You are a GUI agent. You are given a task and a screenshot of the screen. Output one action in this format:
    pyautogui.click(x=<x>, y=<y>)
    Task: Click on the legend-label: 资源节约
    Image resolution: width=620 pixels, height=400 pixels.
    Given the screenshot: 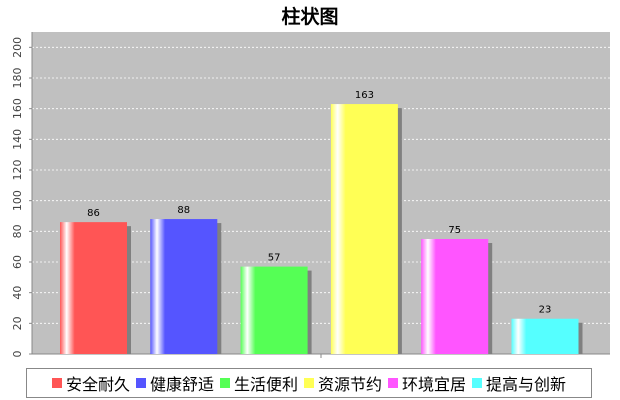 What is the action you would take?
    pyautogui.click(x=350, y=384)
    